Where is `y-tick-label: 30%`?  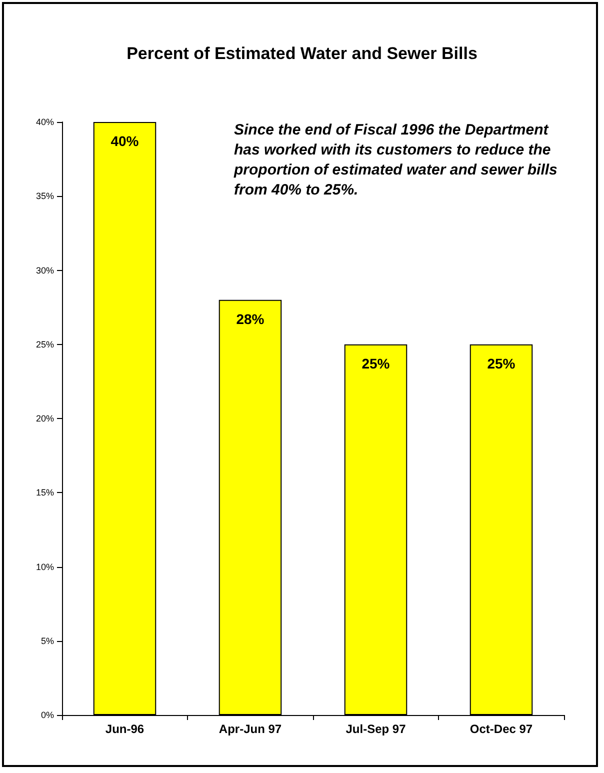
y-tick-label: 30% is located at coordinates (45, 270).